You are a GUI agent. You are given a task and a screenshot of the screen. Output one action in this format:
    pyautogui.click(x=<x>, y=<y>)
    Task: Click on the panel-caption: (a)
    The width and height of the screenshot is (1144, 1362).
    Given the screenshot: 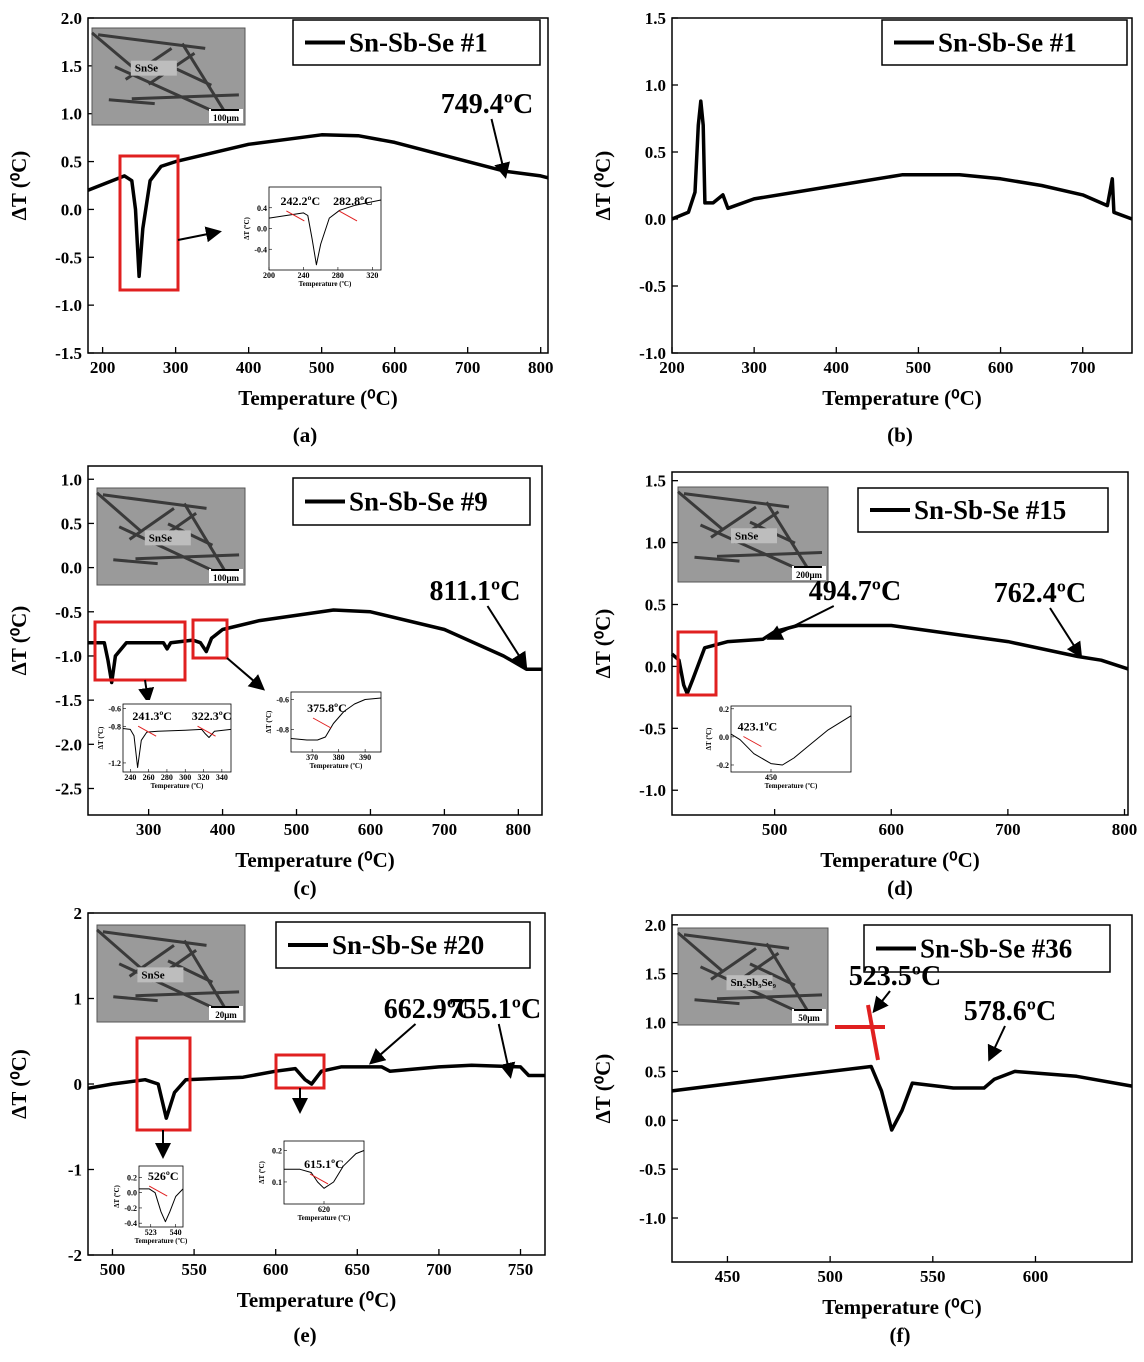 What is the action you would take?
    pyautogui.click(x=305, y=435)
    